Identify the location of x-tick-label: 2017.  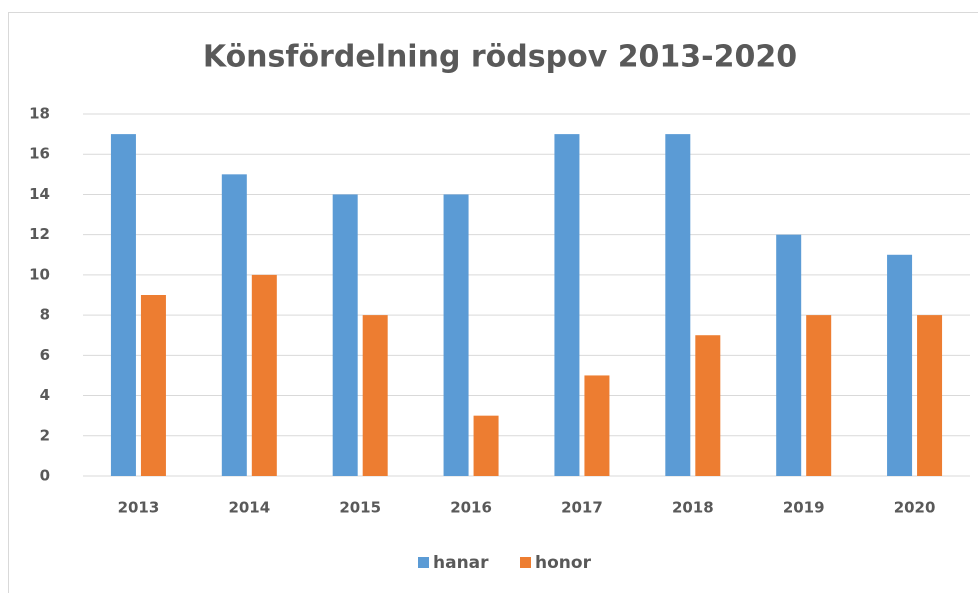
(582, 508).